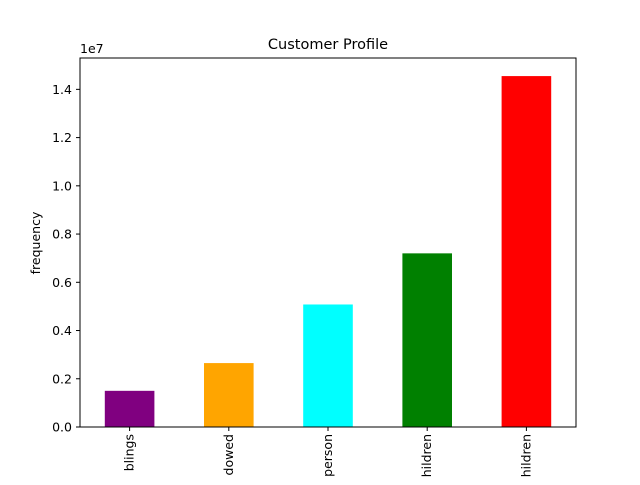  Describe the element at coordinates (62, 282) in the screenshot. I see `y-tick-label-3: 0.6` at that location.